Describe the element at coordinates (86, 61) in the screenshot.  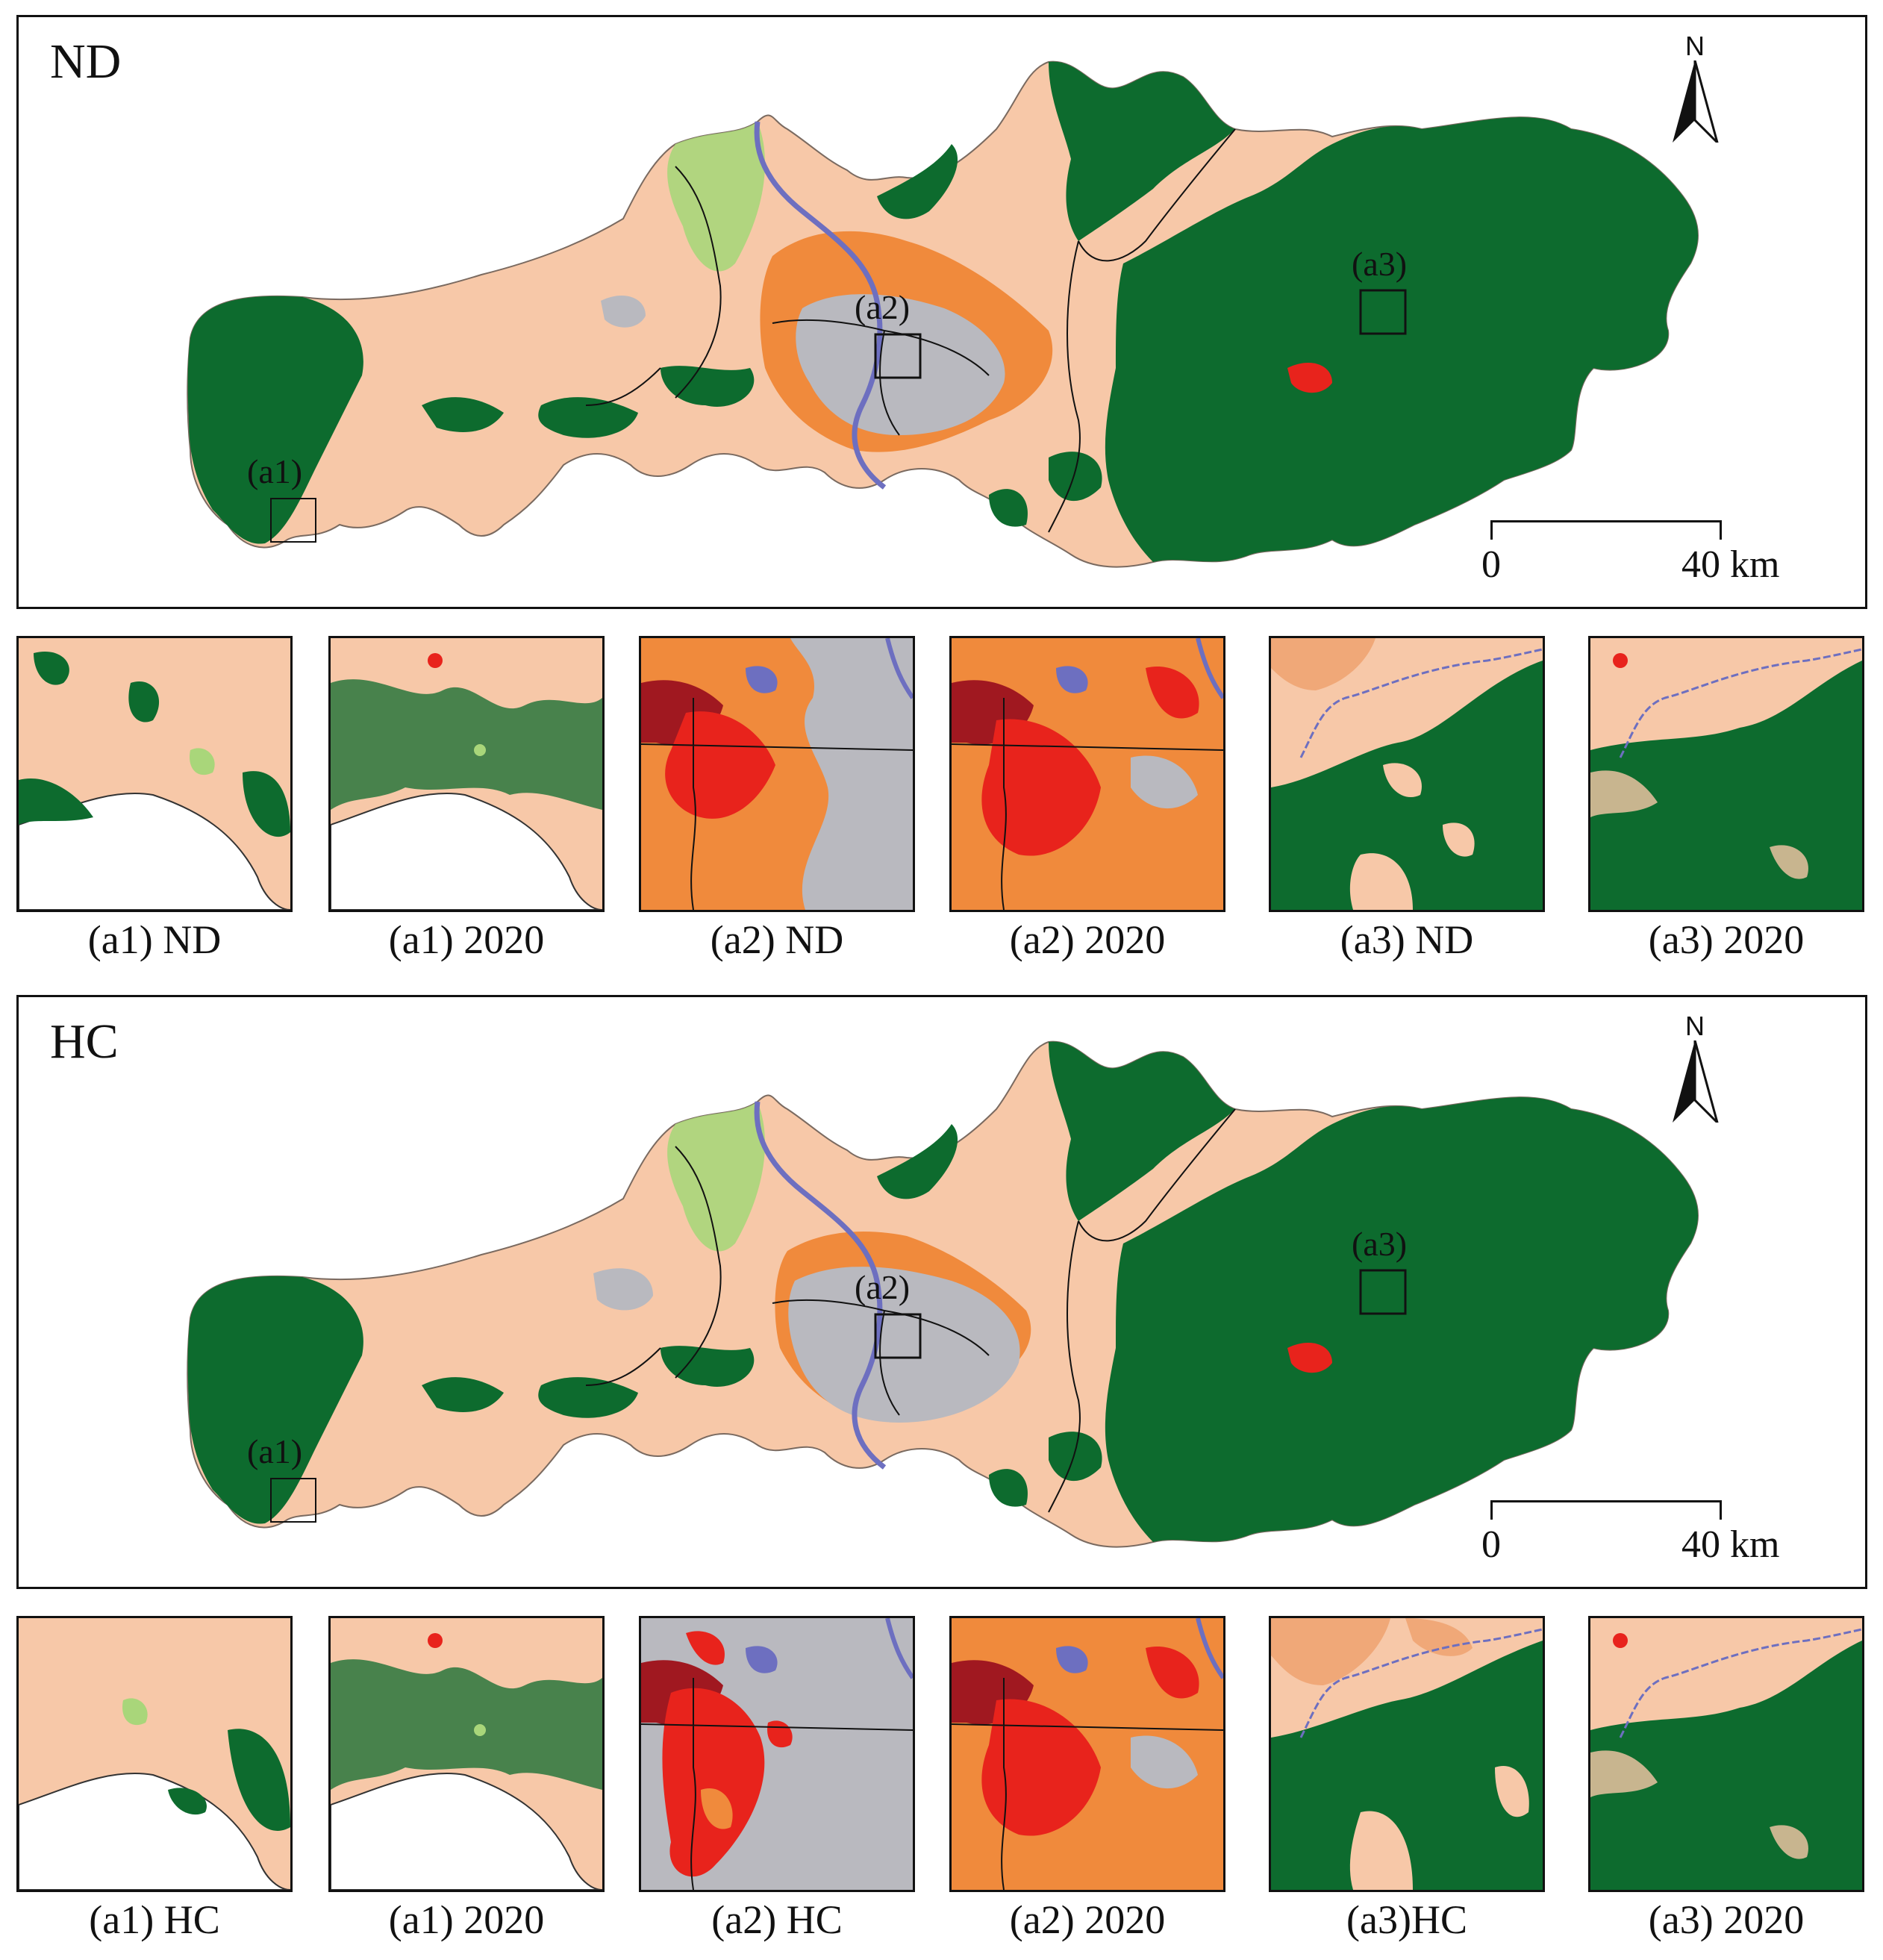
I see `scenario-label: ND` at that location.